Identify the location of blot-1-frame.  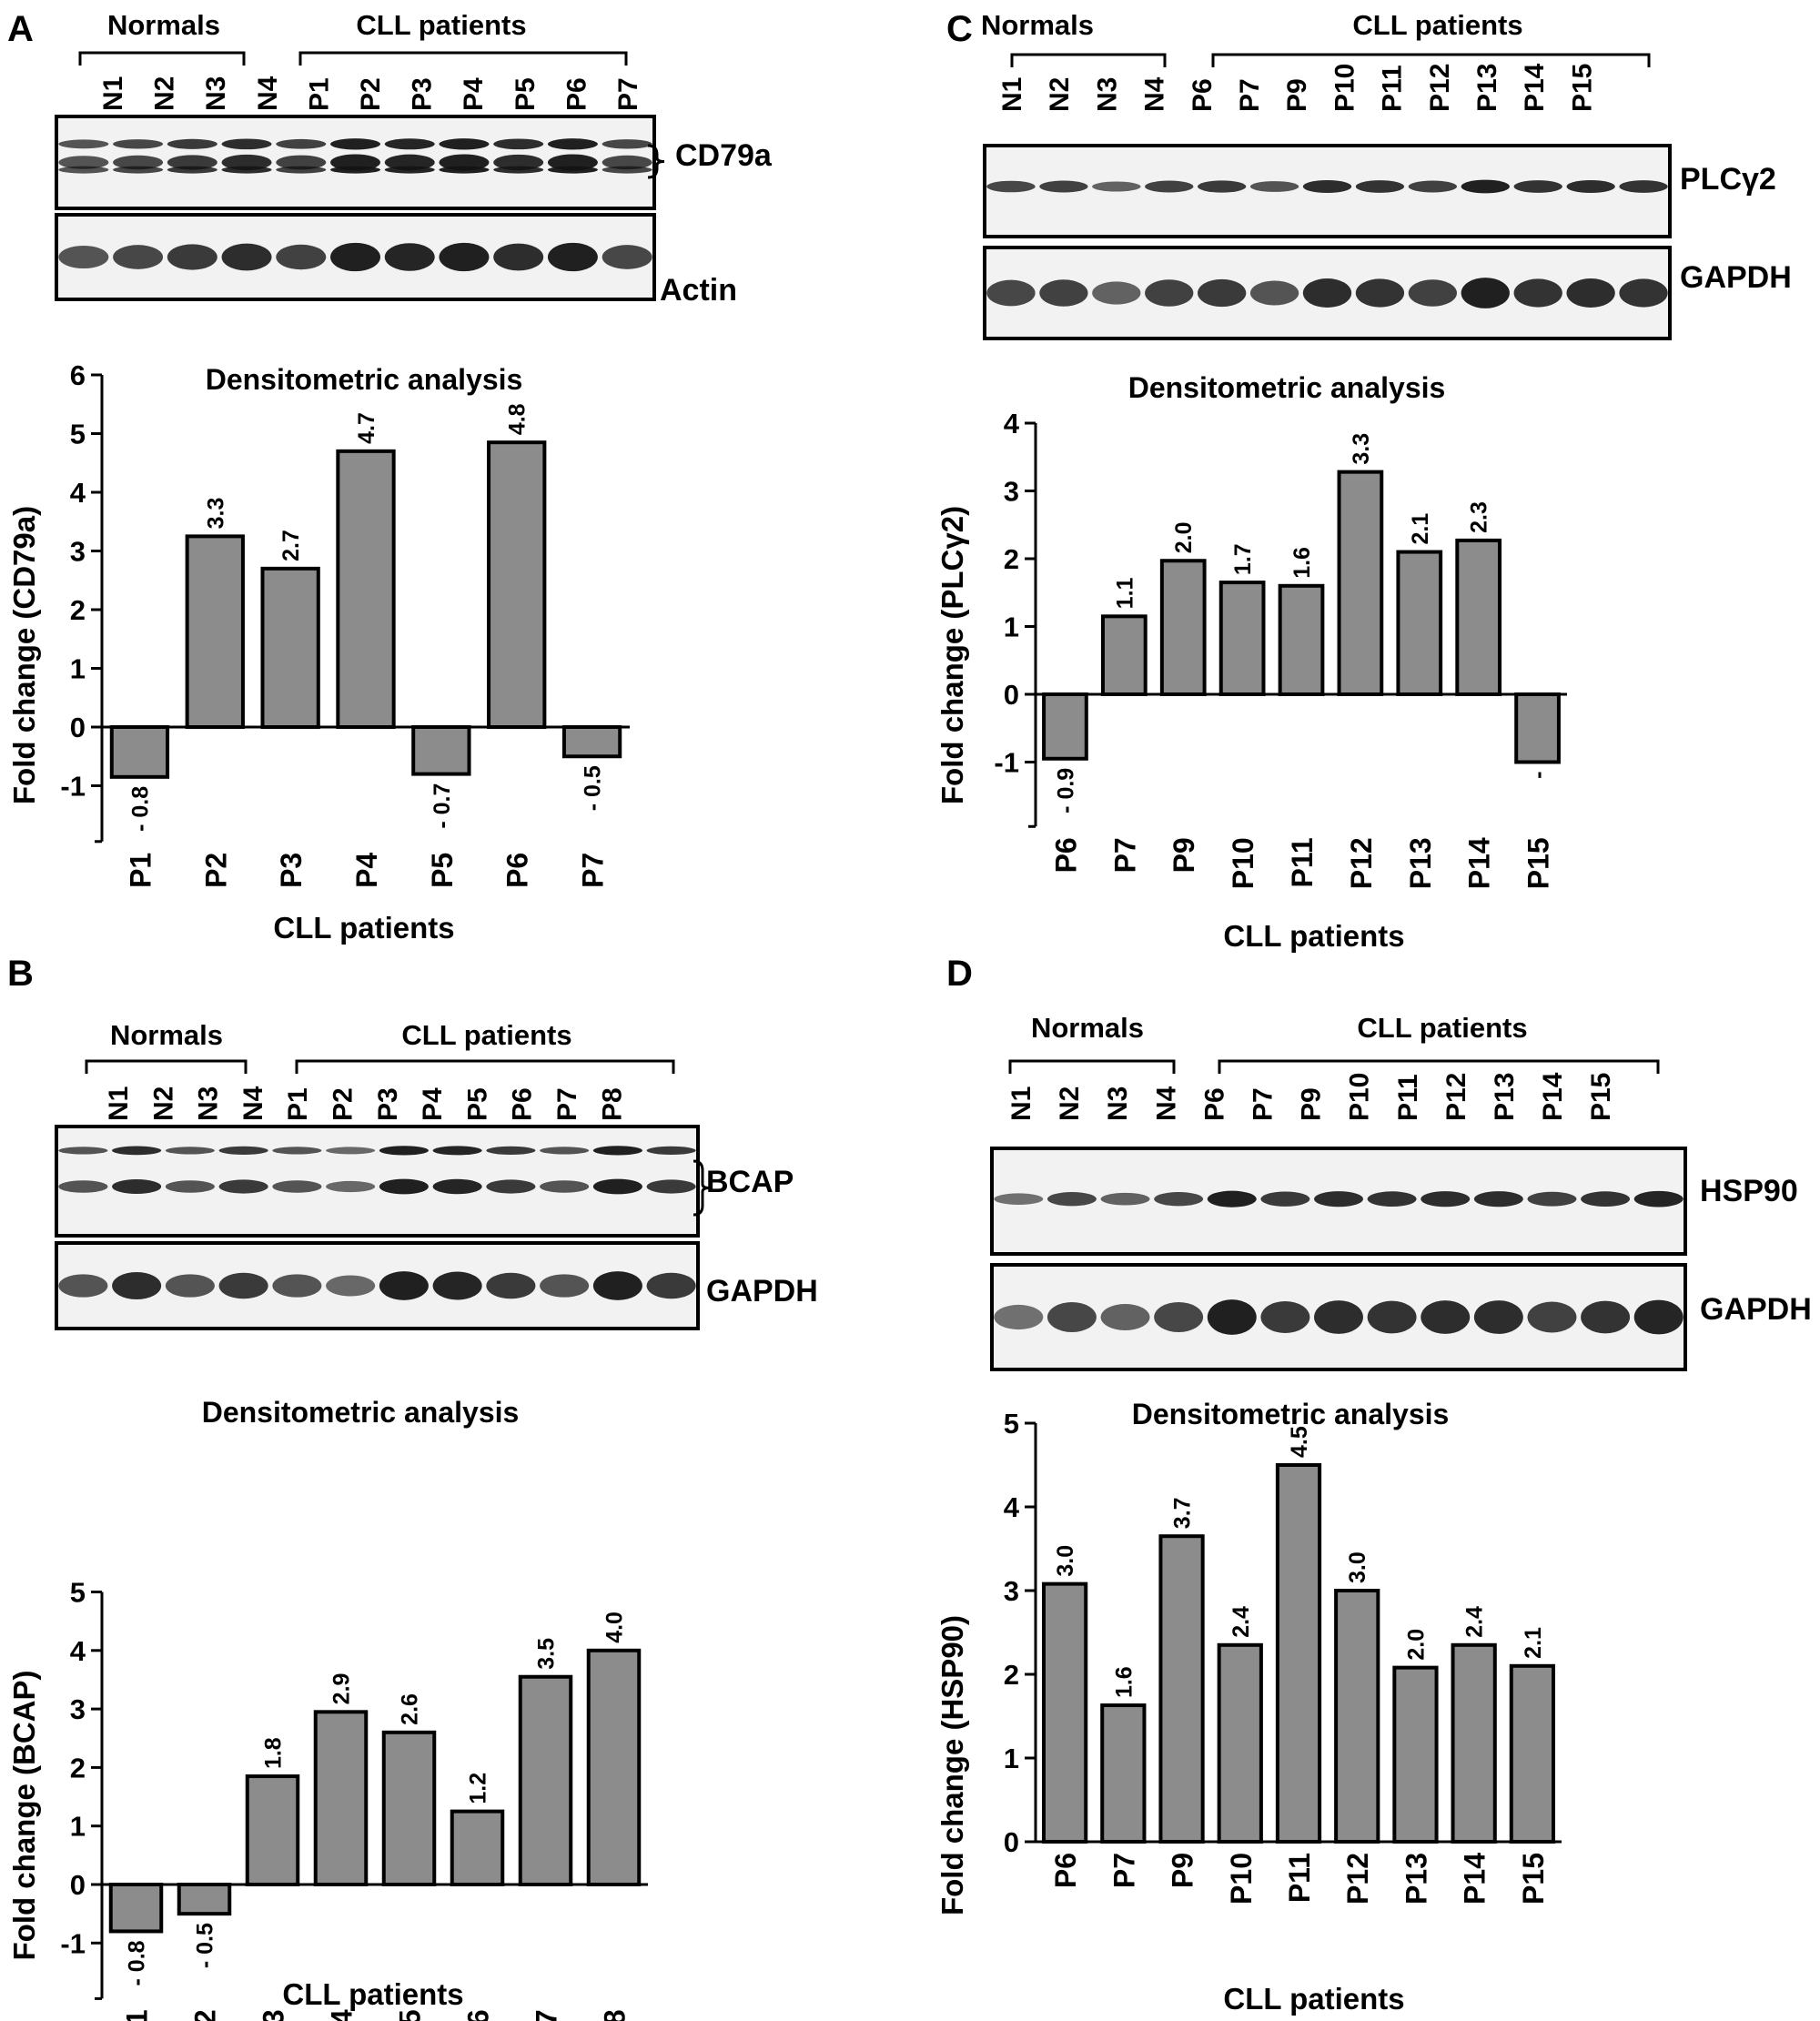
(377, 1286).